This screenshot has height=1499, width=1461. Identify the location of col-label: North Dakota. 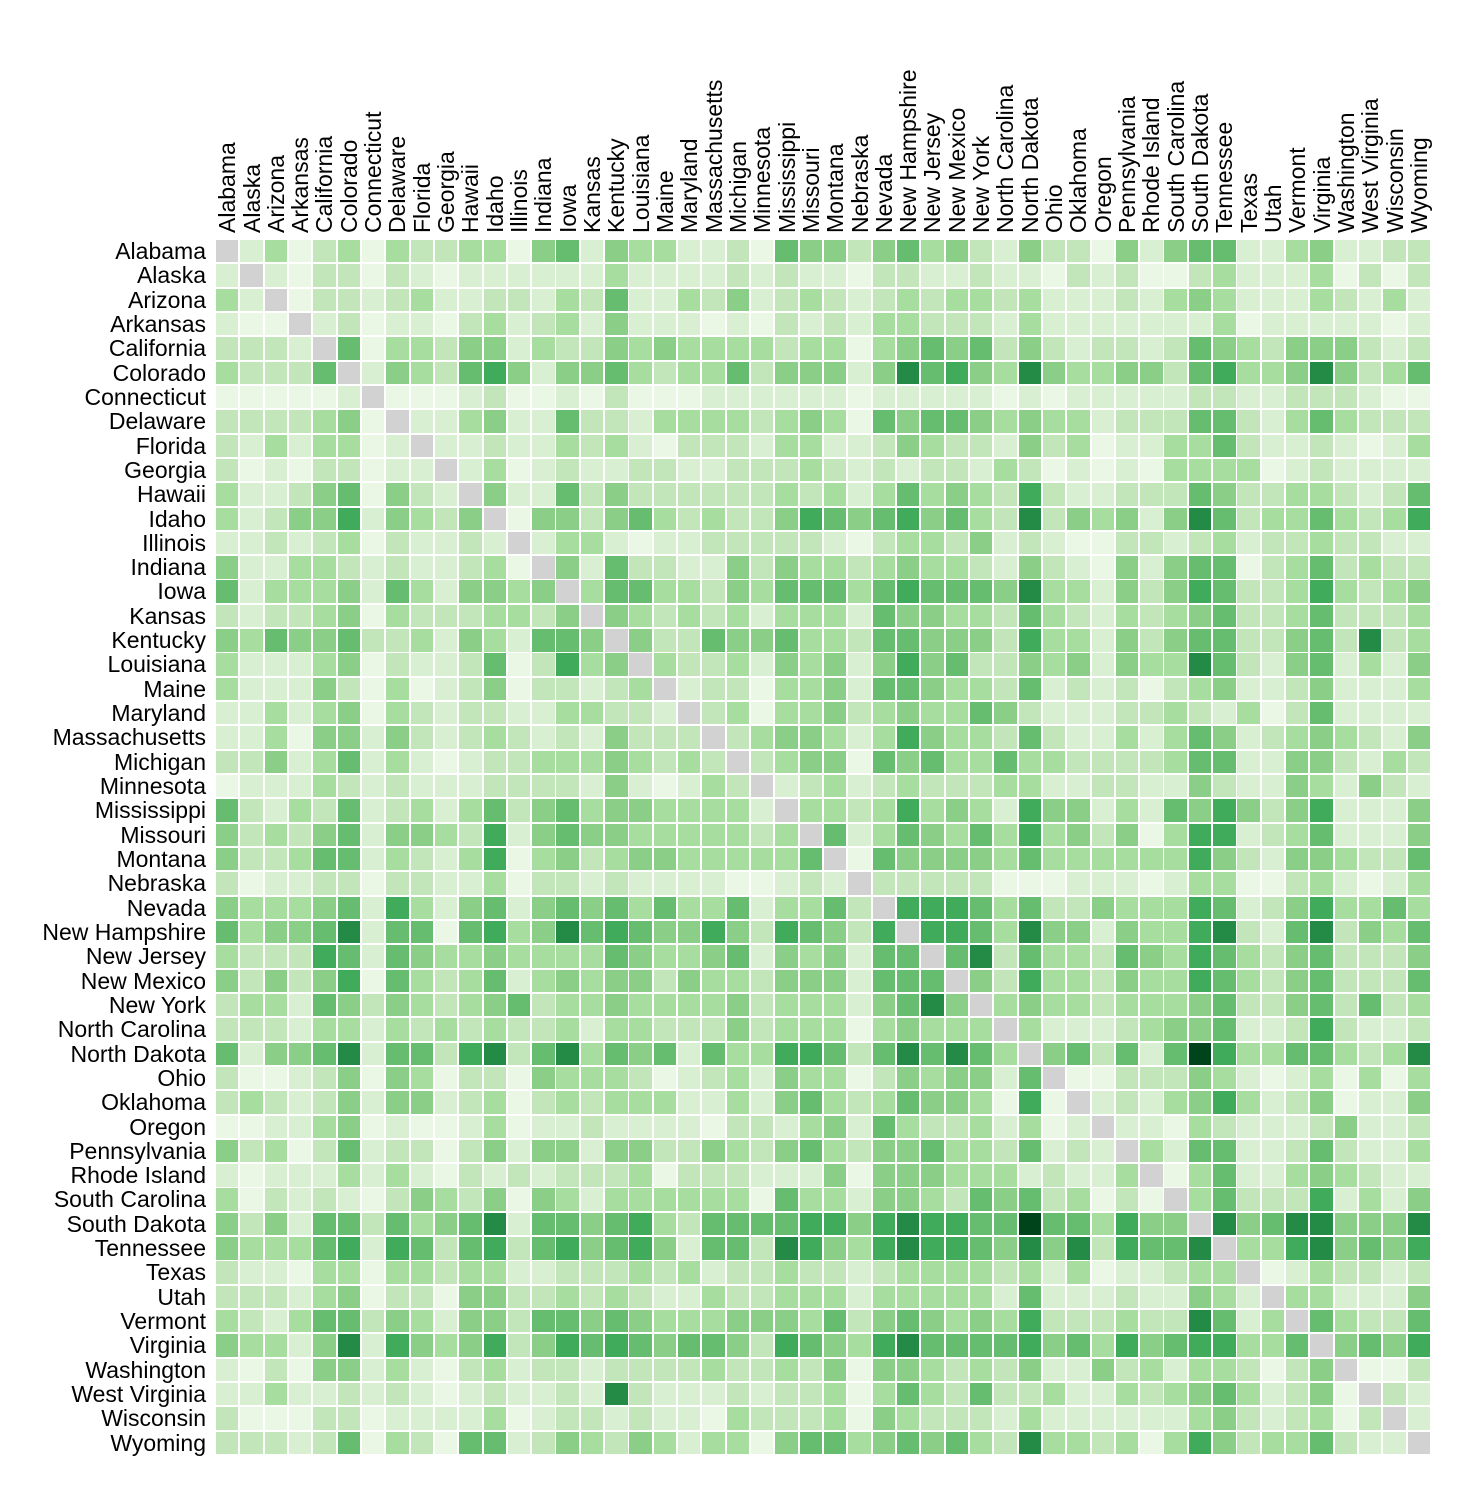
(1029, 165).